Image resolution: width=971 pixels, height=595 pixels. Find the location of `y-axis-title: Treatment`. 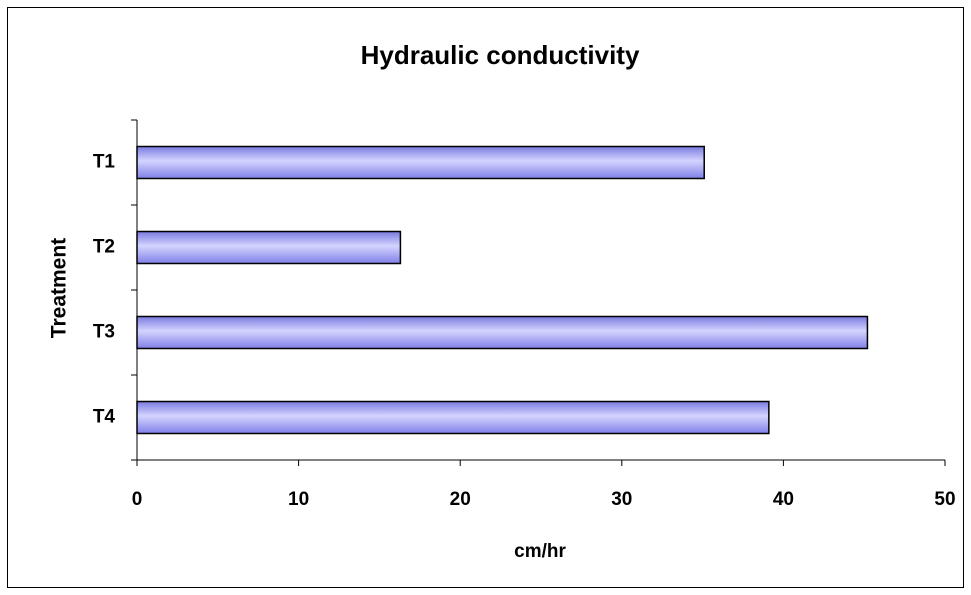

y-axis-title: Treatment is located at coordinates (59, 288).